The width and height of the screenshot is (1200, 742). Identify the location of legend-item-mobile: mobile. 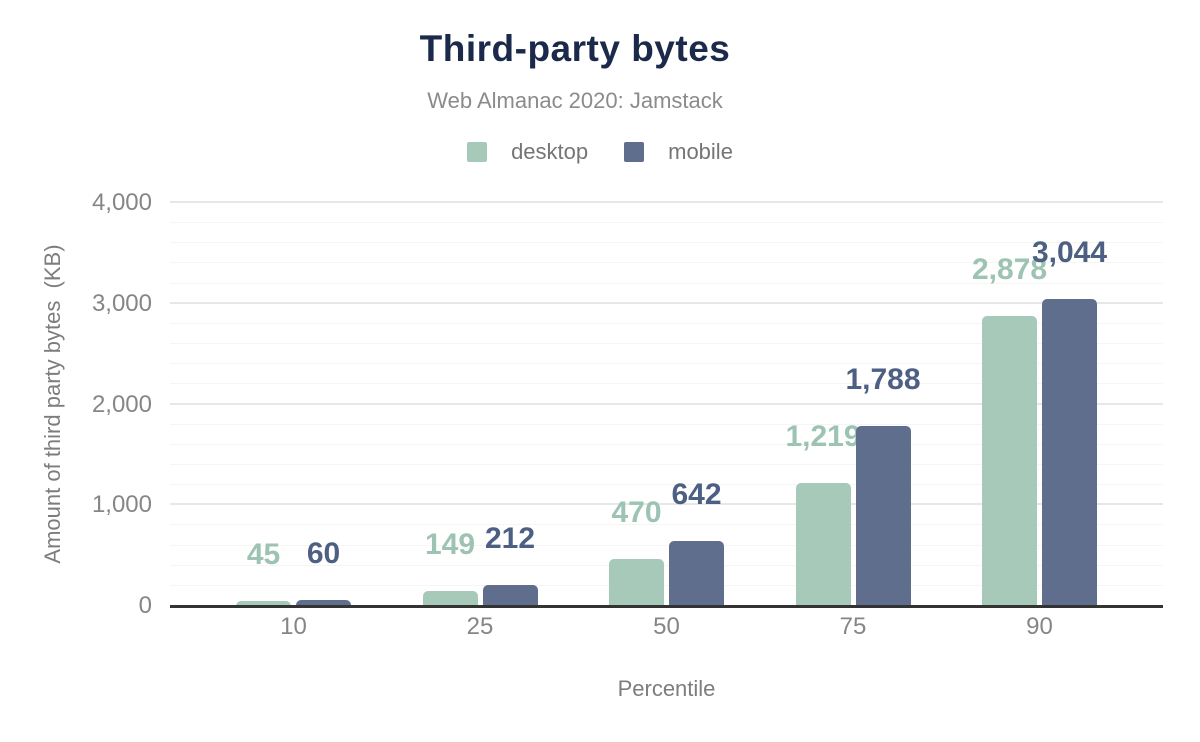
(678, 151).